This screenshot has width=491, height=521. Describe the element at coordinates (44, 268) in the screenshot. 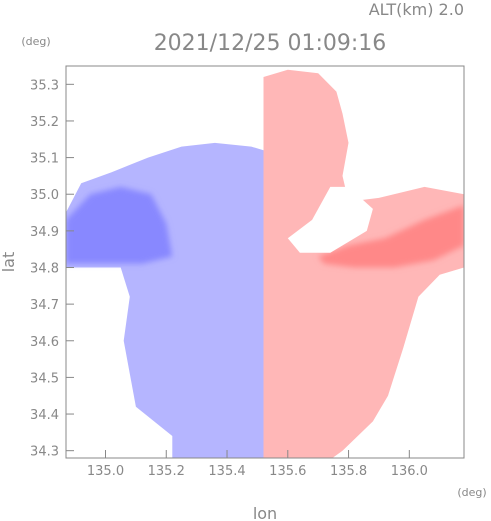

I see `y-tick-label: 34.8` at that location.